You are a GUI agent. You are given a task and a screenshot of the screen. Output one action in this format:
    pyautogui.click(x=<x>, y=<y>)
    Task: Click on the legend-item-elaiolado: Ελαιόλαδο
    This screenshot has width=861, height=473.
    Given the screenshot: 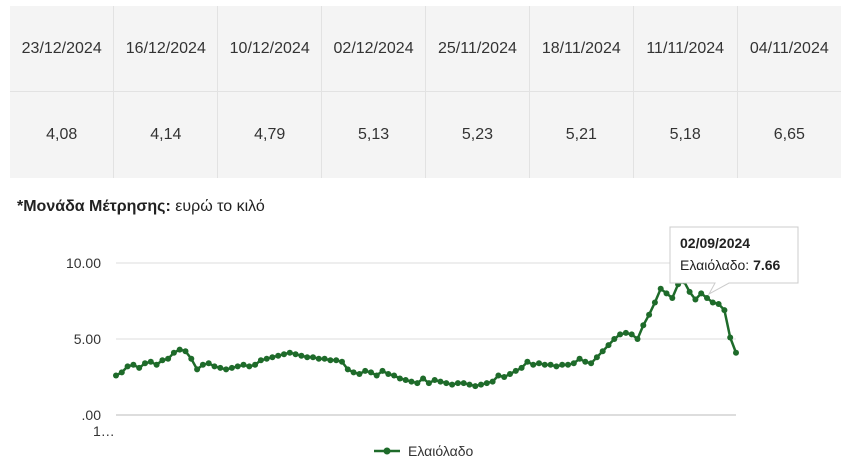 What is the action you would take?
    pyautogui.click(x=441, y=451)
    